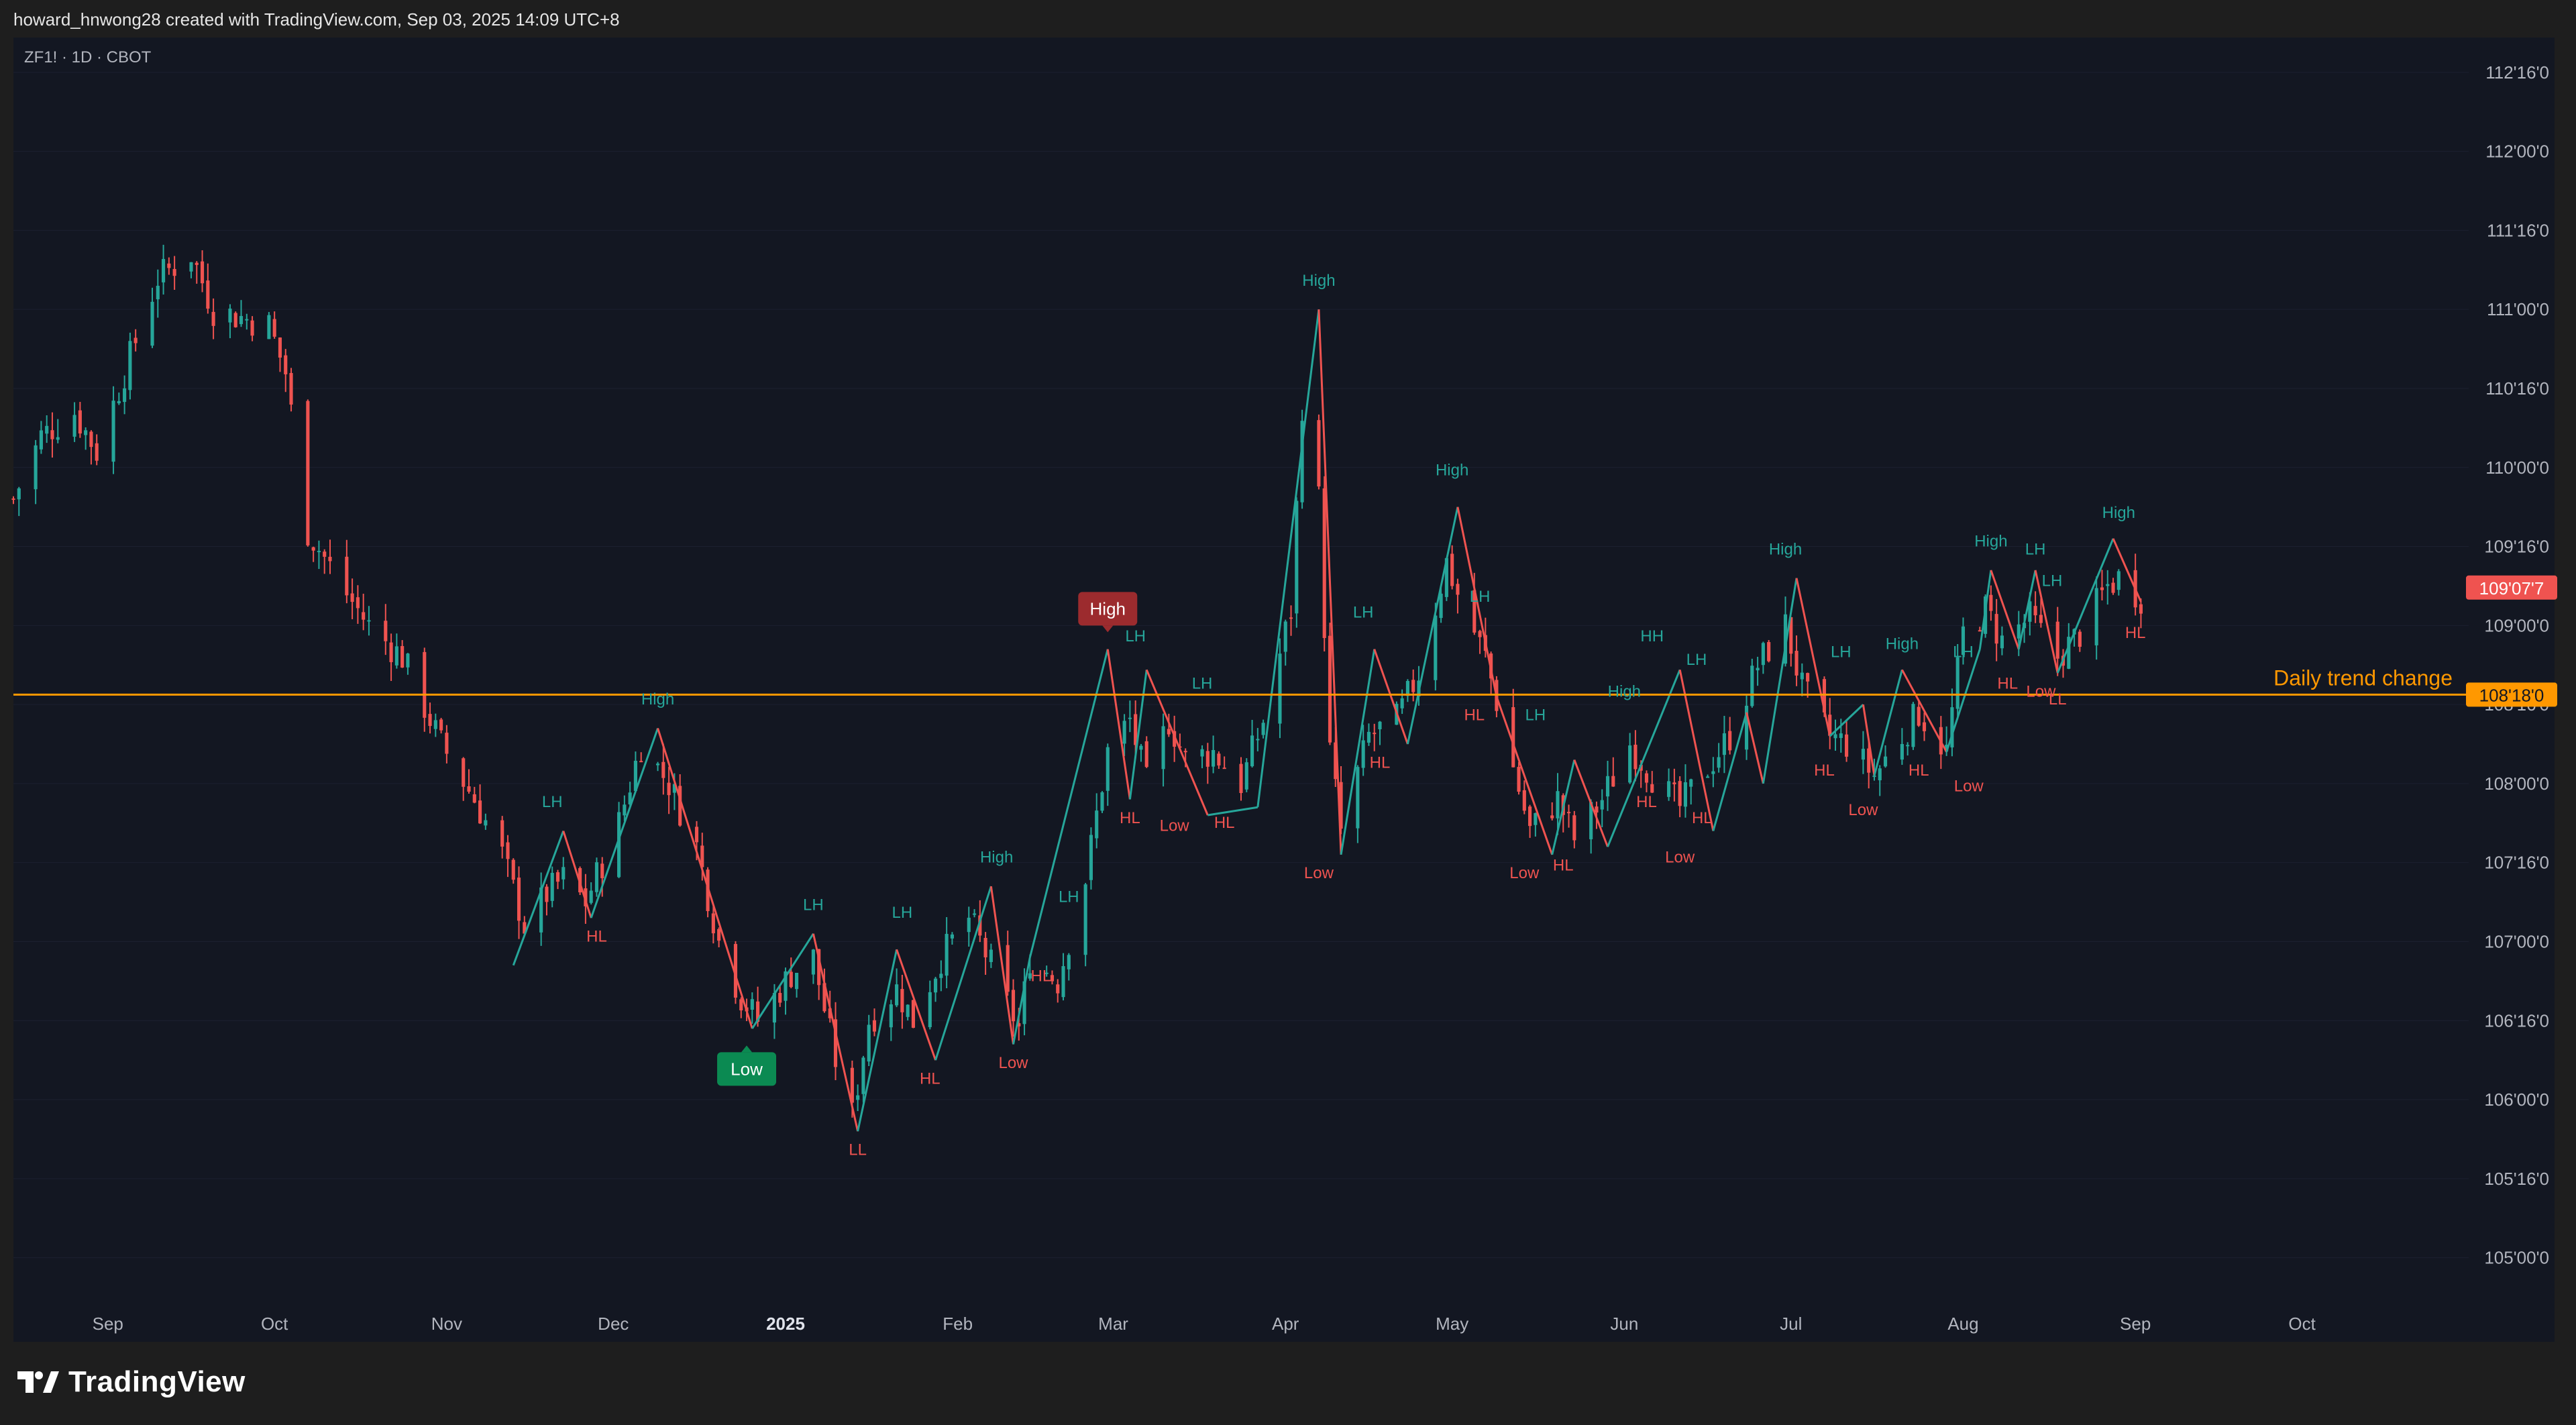 Image resolution: width=2576 pixels, height=1425 pixels. What do you see at coordinates (157, 1381) in the screenshot?
I see `brand-name: TradingView` at bounding box center [157, 1381].